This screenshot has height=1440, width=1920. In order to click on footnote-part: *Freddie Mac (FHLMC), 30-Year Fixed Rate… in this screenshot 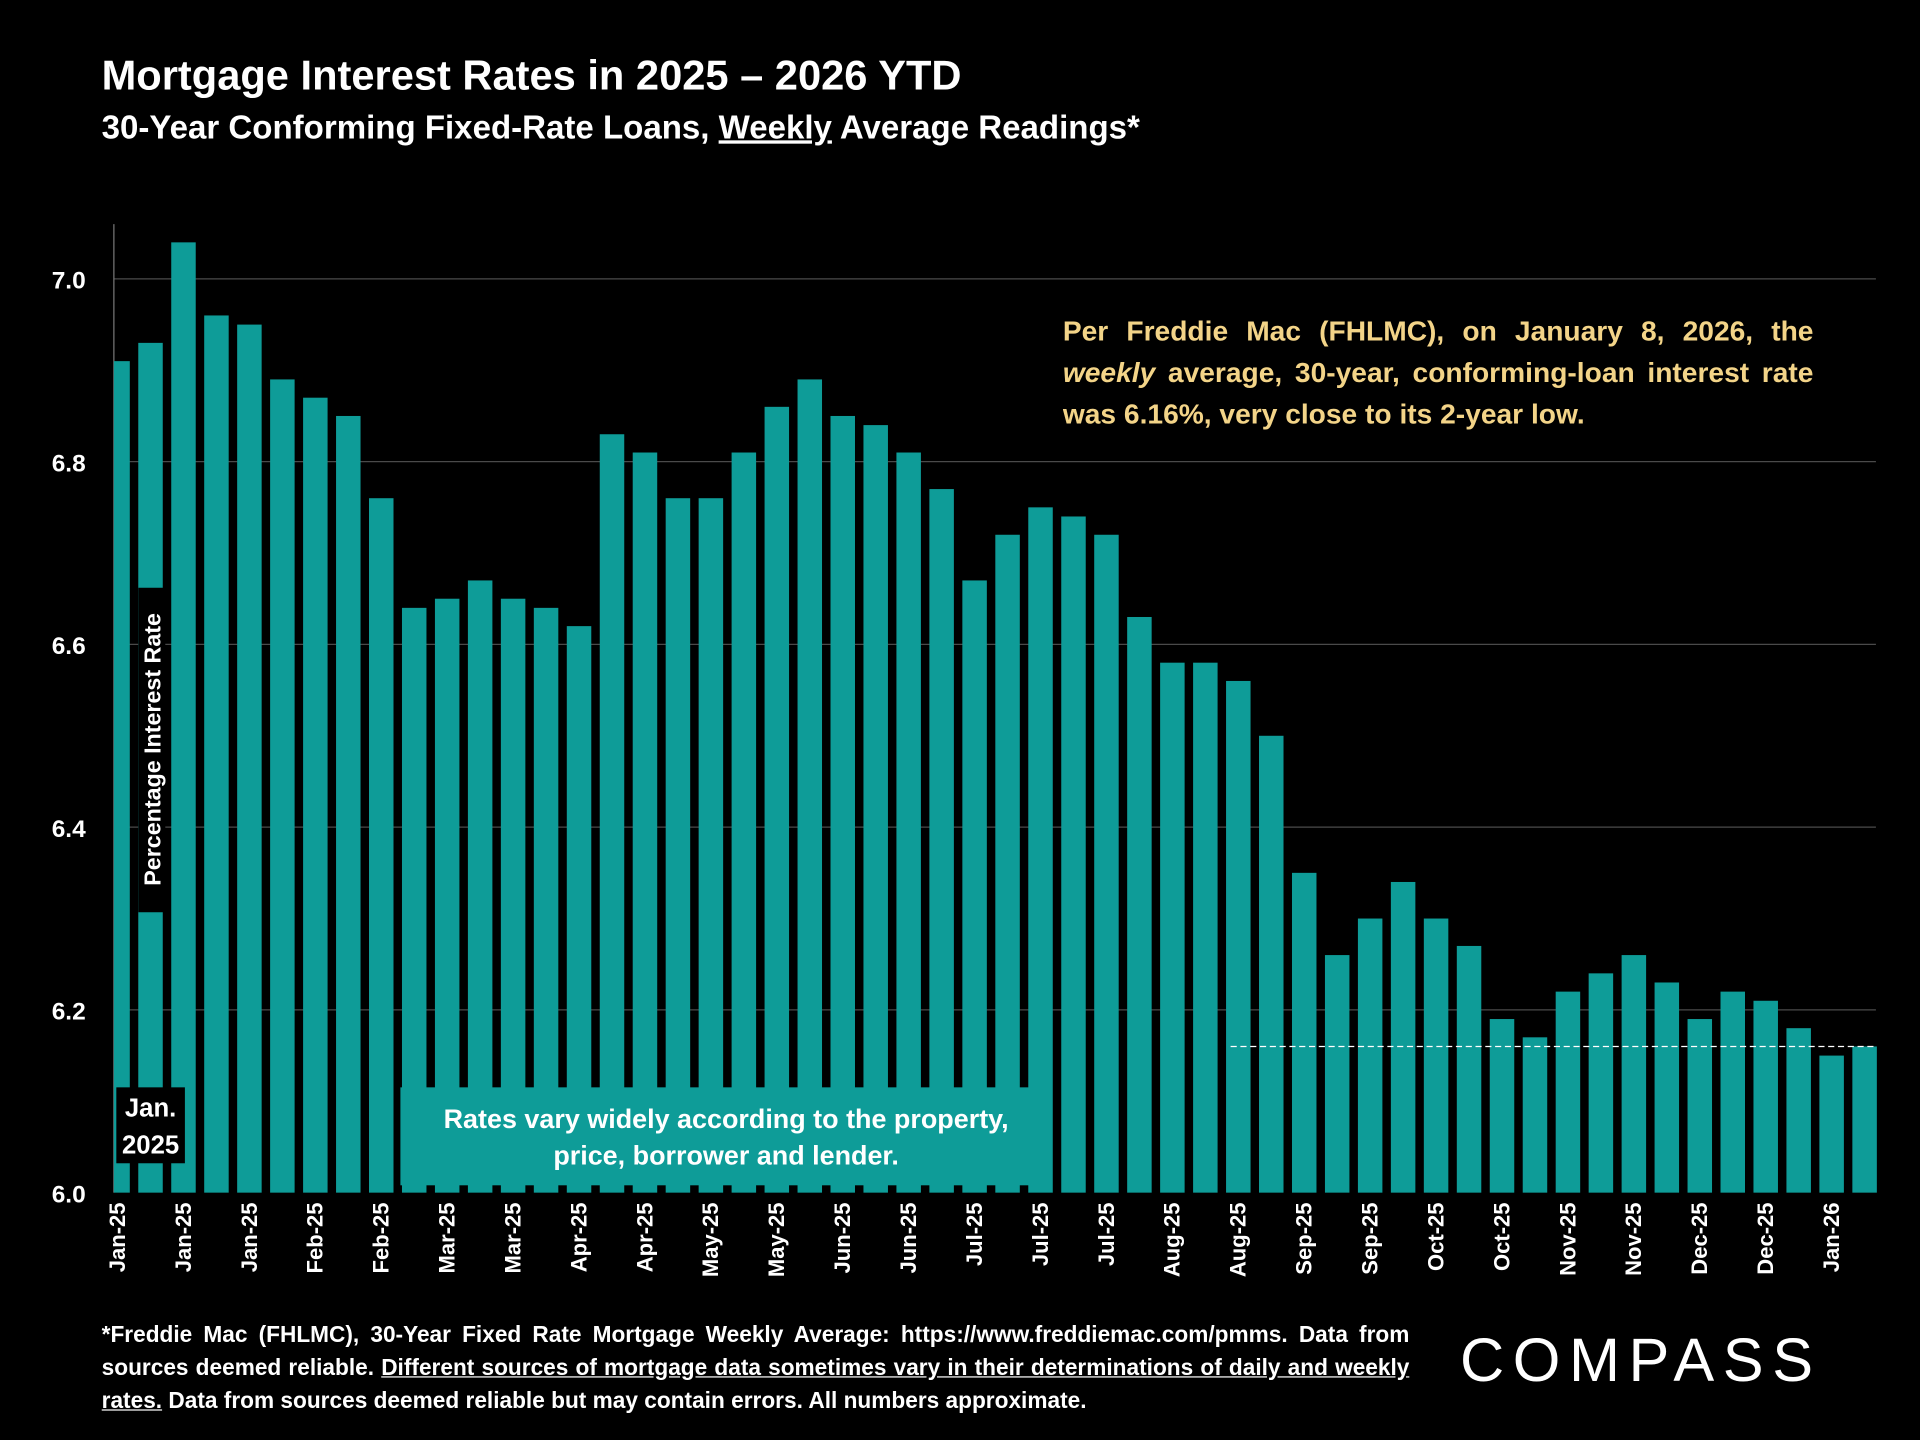, I will do `click(755, 1350)`.